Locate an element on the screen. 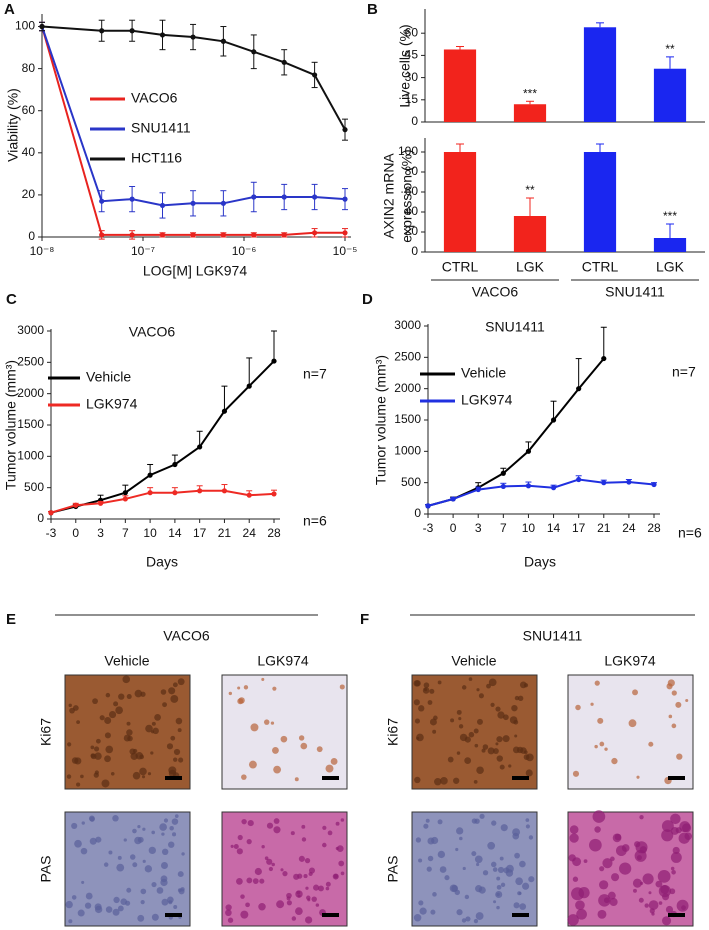 The height and width of the screenshot is (930, 709). y-tick-label: 20 is located at coordinates (412, 231).